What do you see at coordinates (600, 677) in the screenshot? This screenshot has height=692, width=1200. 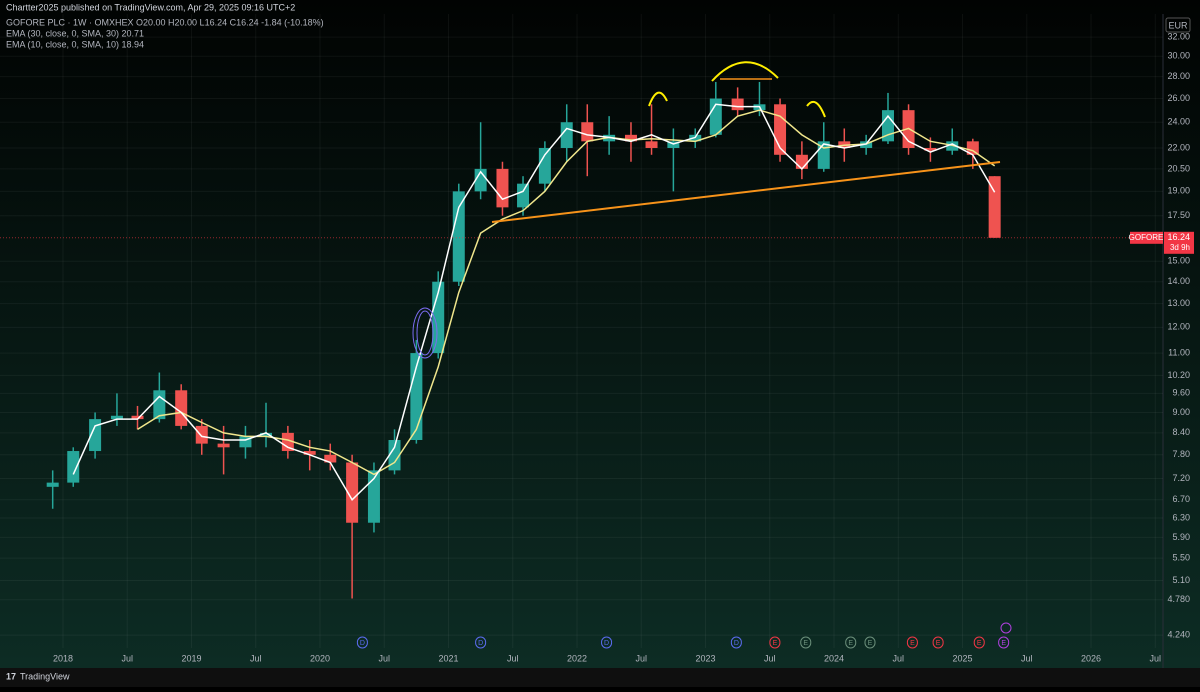 I see `footer-bar` at bounding box center [600, 677].